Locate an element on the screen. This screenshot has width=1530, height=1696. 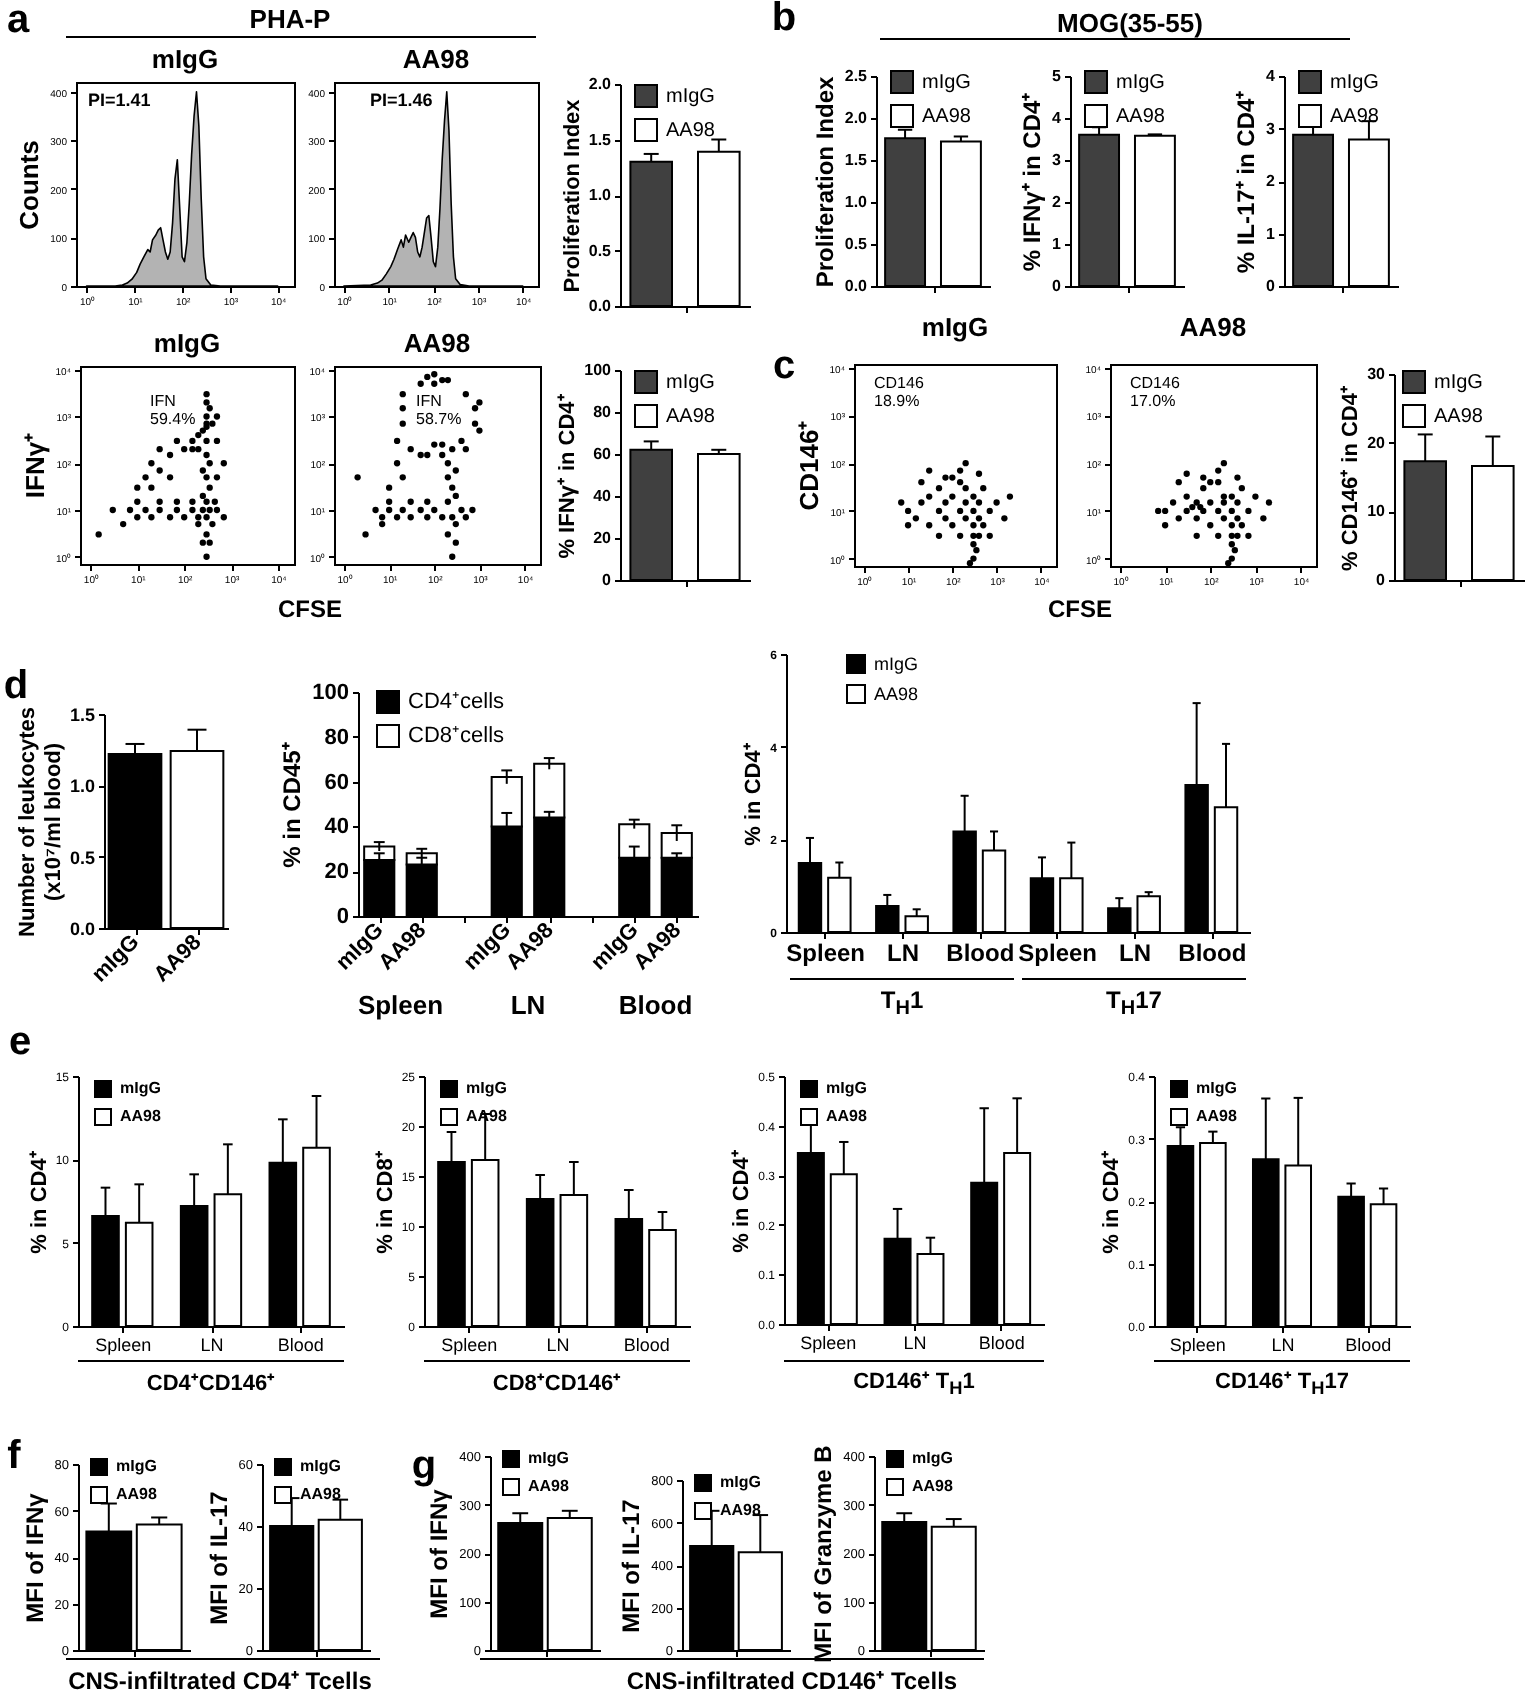
y-tick-label: 40 is located at coordinates (603, 496).